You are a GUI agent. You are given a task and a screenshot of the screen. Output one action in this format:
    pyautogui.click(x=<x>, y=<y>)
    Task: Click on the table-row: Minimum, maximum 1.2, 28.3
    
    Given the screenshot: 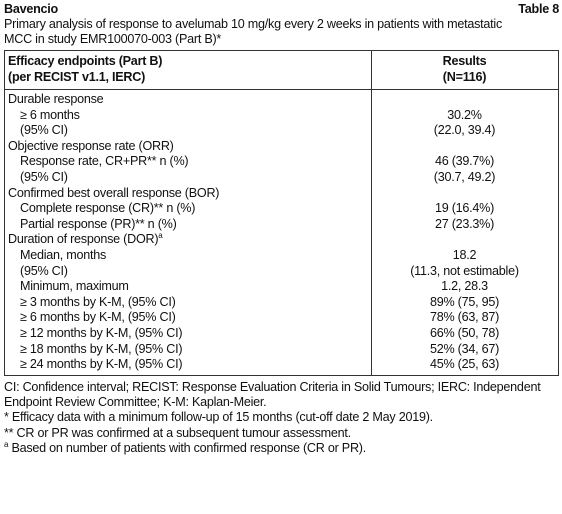 What is the action you would take?
    pyautogui.click(x=281, y=287)
    